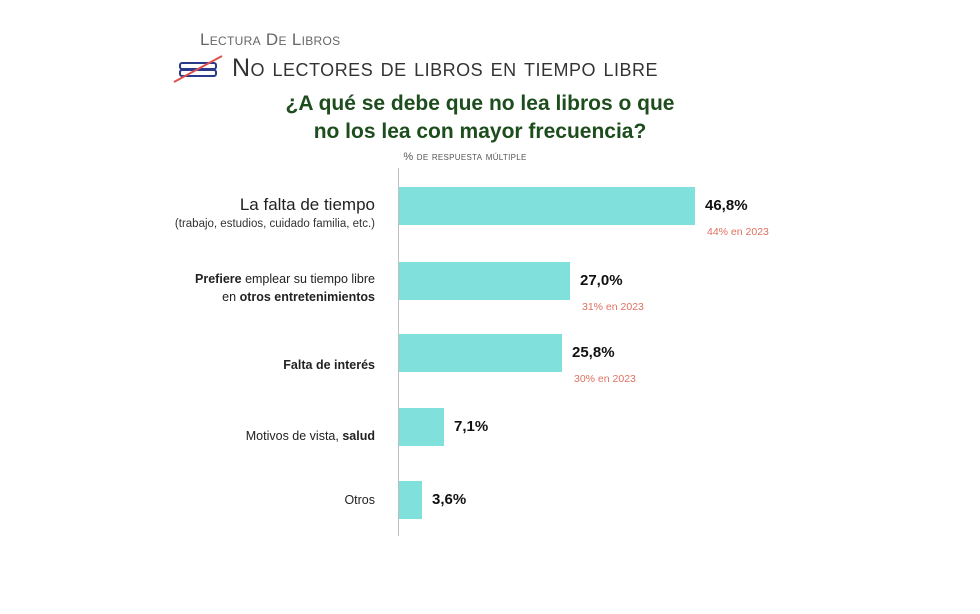 Image resolution: width=980 pixels, height=614 pixels. I want to click on unit-note: % de respuesta múltiple, so click(465, 157).